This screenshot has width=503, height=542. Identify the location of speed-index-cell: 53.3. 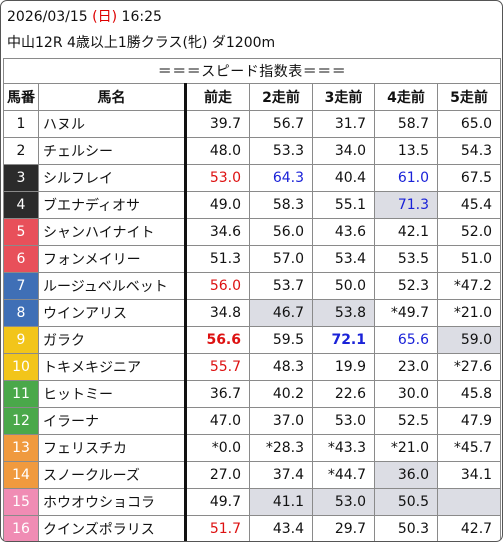
(281, 151).